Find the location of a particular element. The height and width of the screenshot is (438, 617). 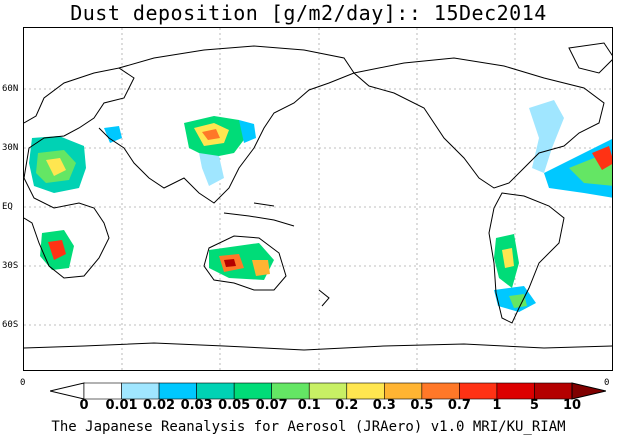

colorbar-right-end-label: 0 is located at coordinates (607, 383).